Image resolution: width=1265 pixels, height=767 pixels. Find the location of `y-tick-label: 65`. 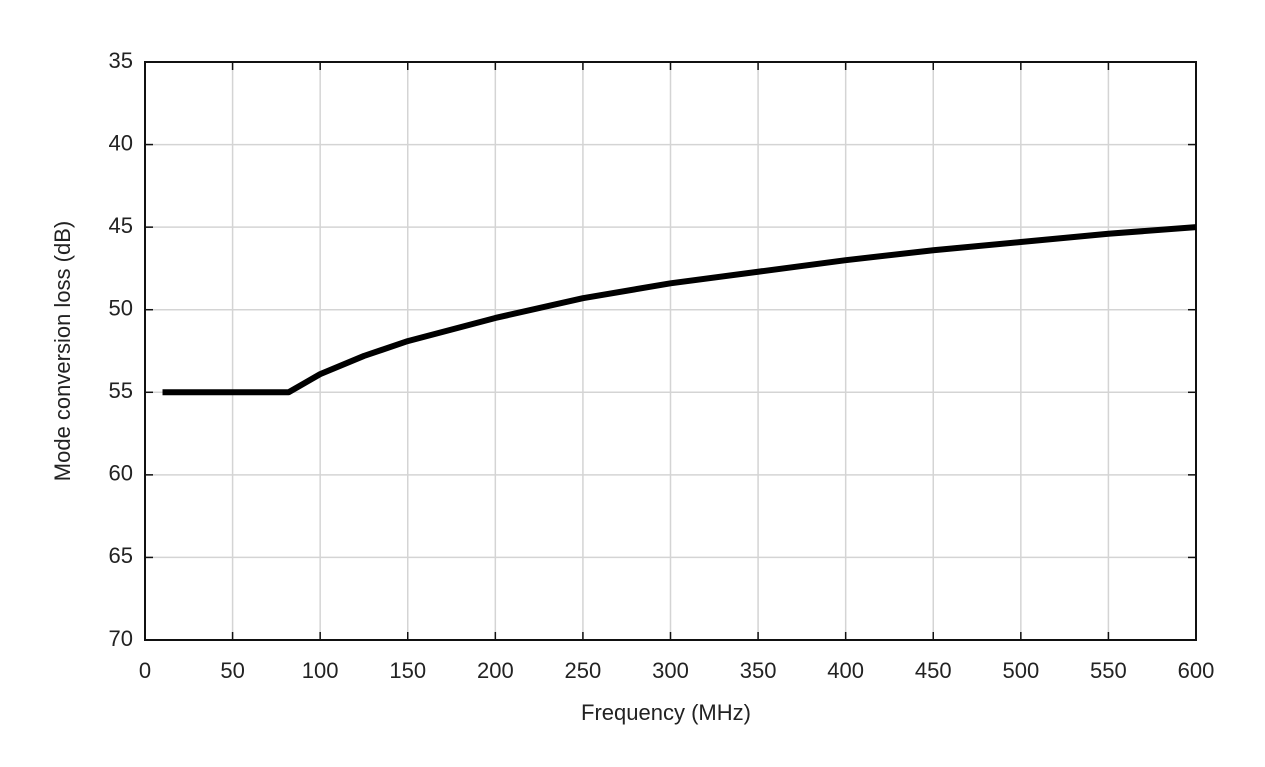

y-tick-label: 65 is located at coordinates (121, 555).